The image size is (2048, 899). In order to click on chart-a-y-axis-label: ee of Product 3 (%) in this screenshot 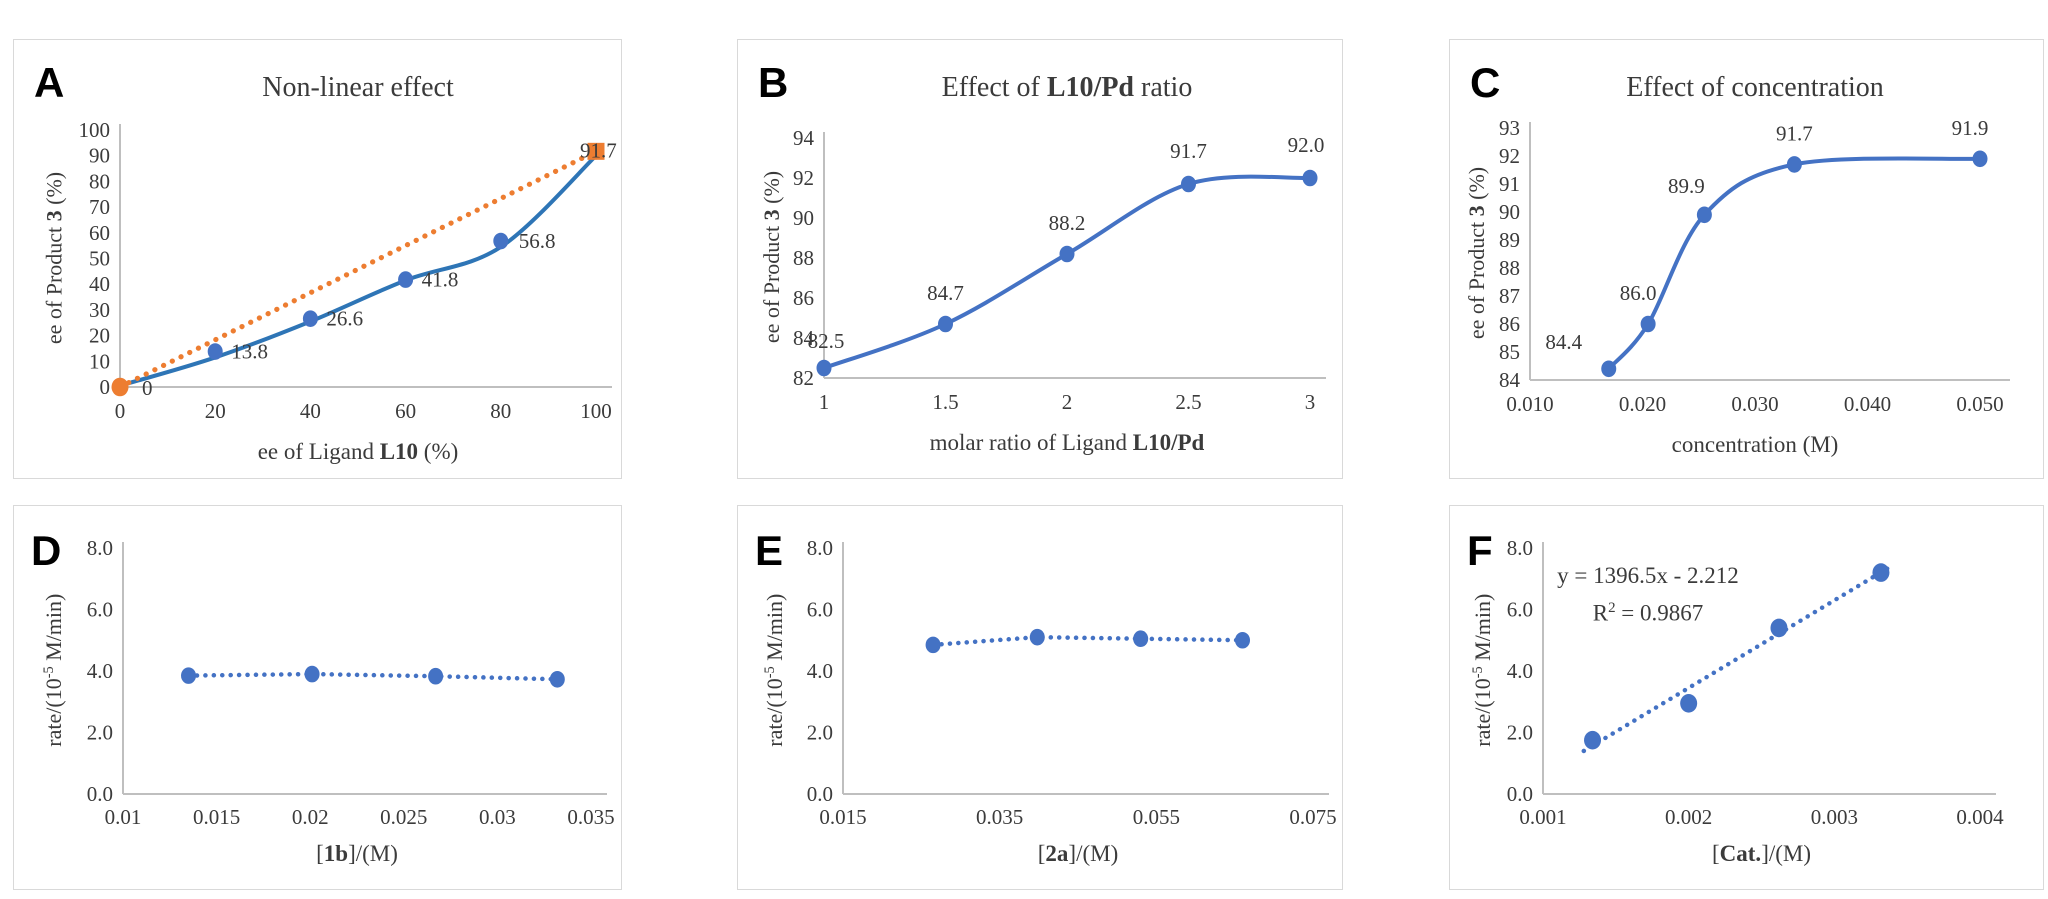, I will do `click(53, 257)`.